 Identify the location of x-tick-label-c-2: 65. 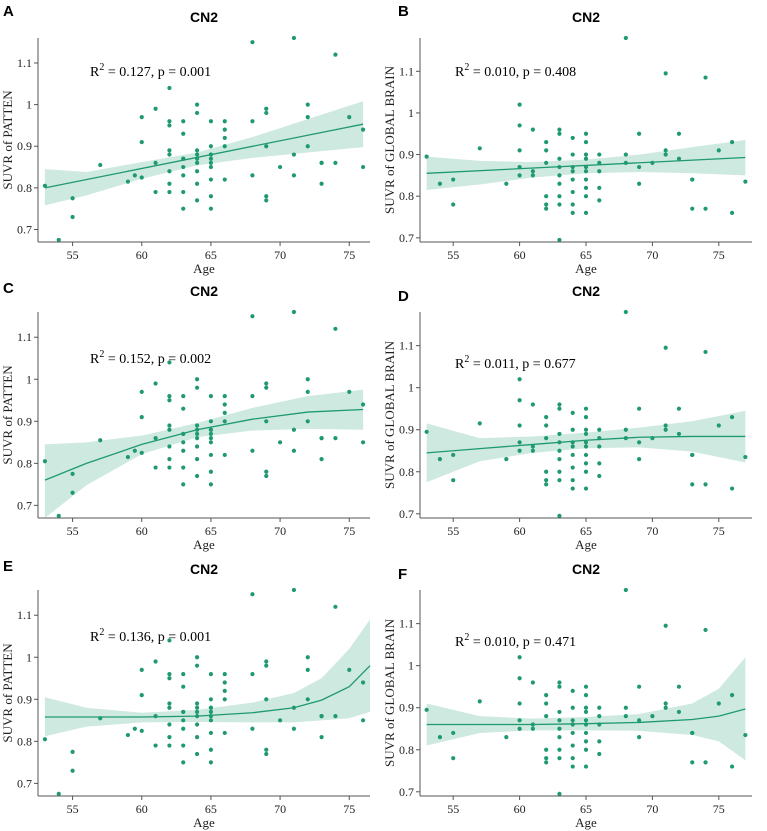
(211, 531).